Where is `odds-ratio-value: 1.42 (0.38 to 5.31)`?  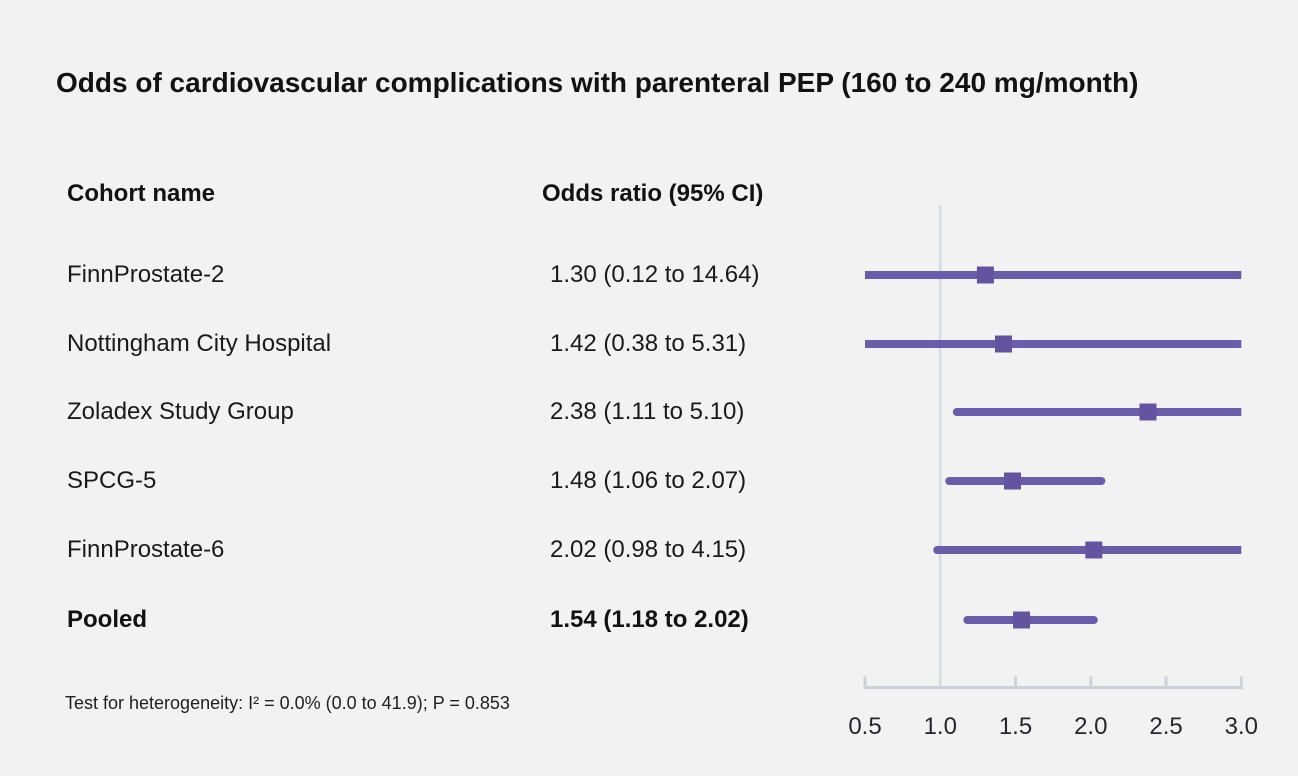
odds-ratio-value: 1.42 (0.38 to 5.31) is located at coordinates (648, 343).